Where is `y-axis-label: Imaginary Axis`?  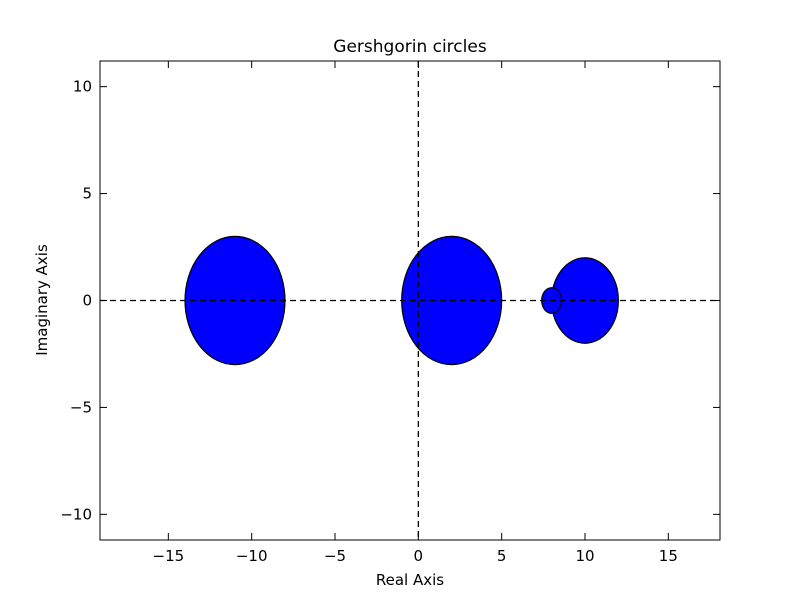 y-axis-label: Imaginary Axis is located at coordinates (42, 300).